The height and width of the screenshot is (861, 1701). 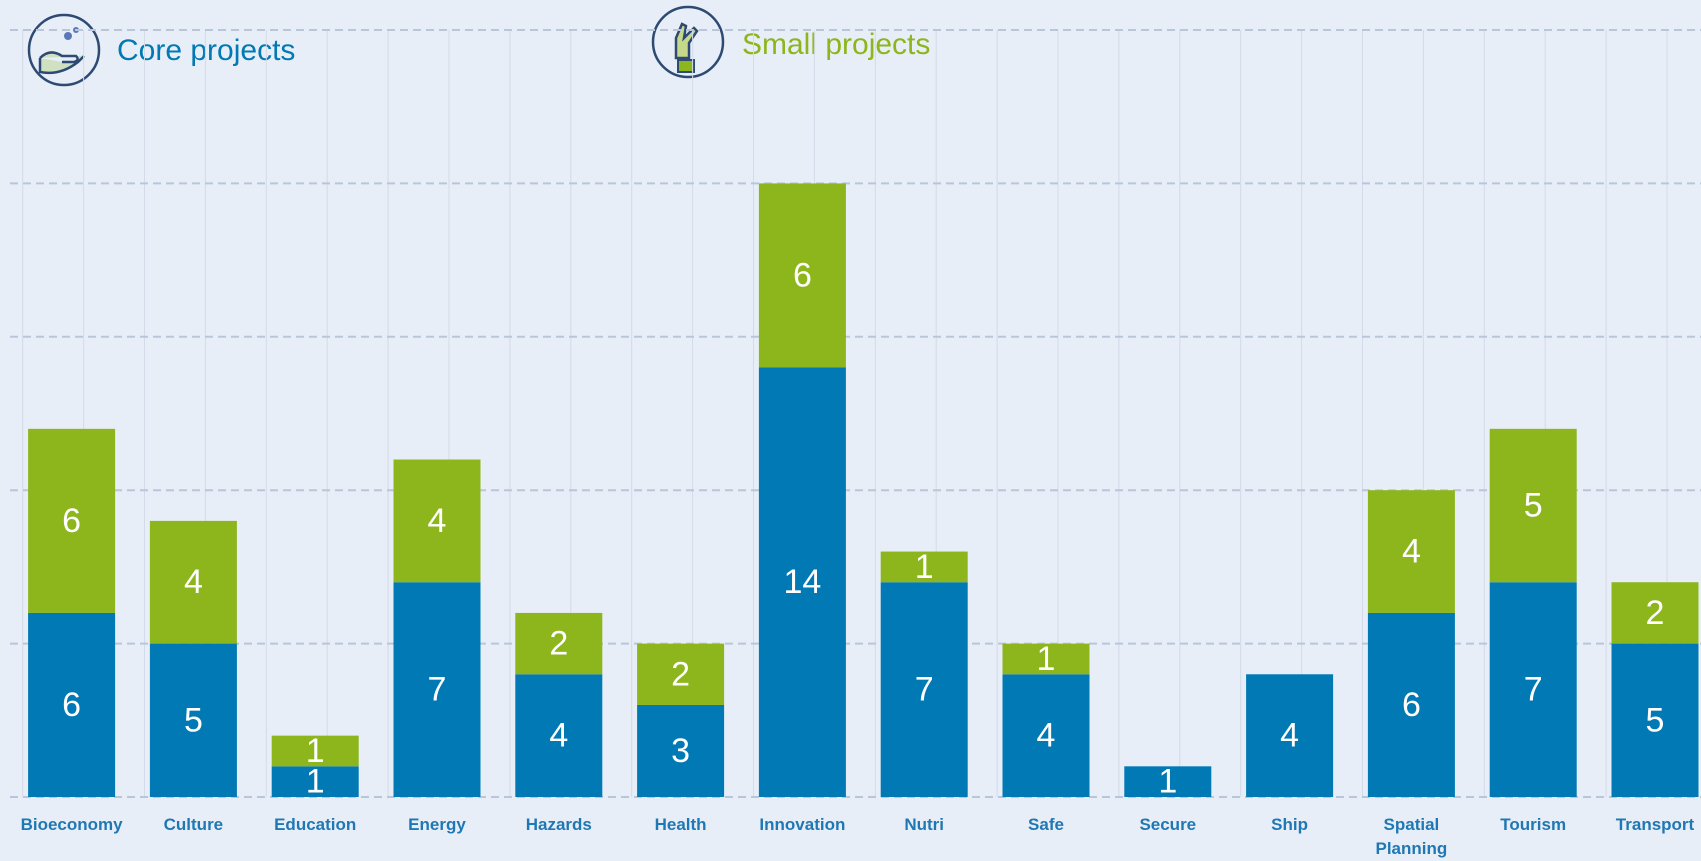 I want to click on x-tick-label: Hazards, so click(x=558, y=824).